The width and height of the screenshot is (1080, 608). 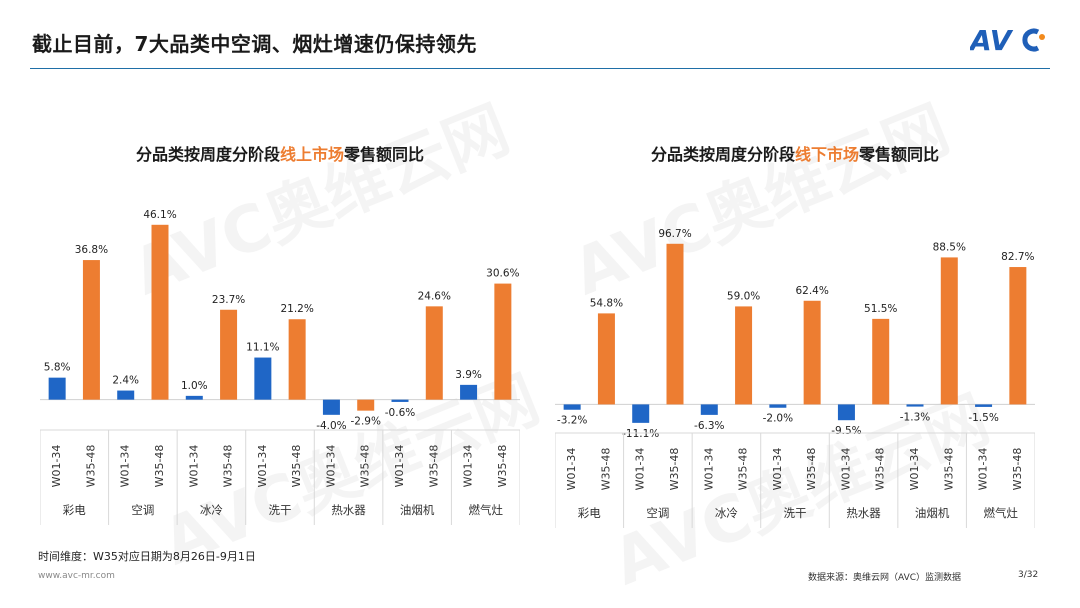 What do you see at coordinates (296, 309) in the screenshot?
I see `data-label: 21.2%` at bounding box center [296, 309].